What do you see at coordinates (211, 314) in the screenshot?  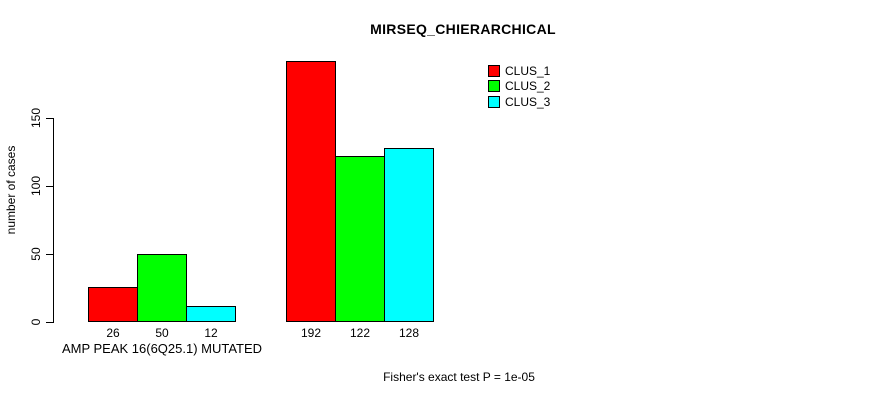 I see `bar-clus_3-group1` at bounding box center [211, 314].